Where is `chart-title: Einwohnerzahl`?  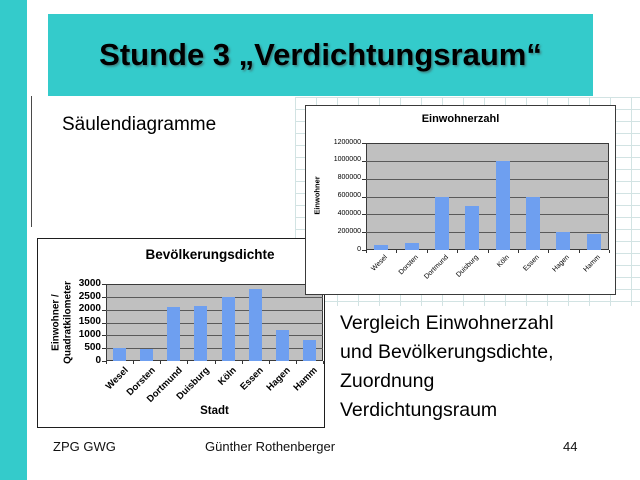 chart-title: Einwohnerzahl is located at coordinates (460, 119).